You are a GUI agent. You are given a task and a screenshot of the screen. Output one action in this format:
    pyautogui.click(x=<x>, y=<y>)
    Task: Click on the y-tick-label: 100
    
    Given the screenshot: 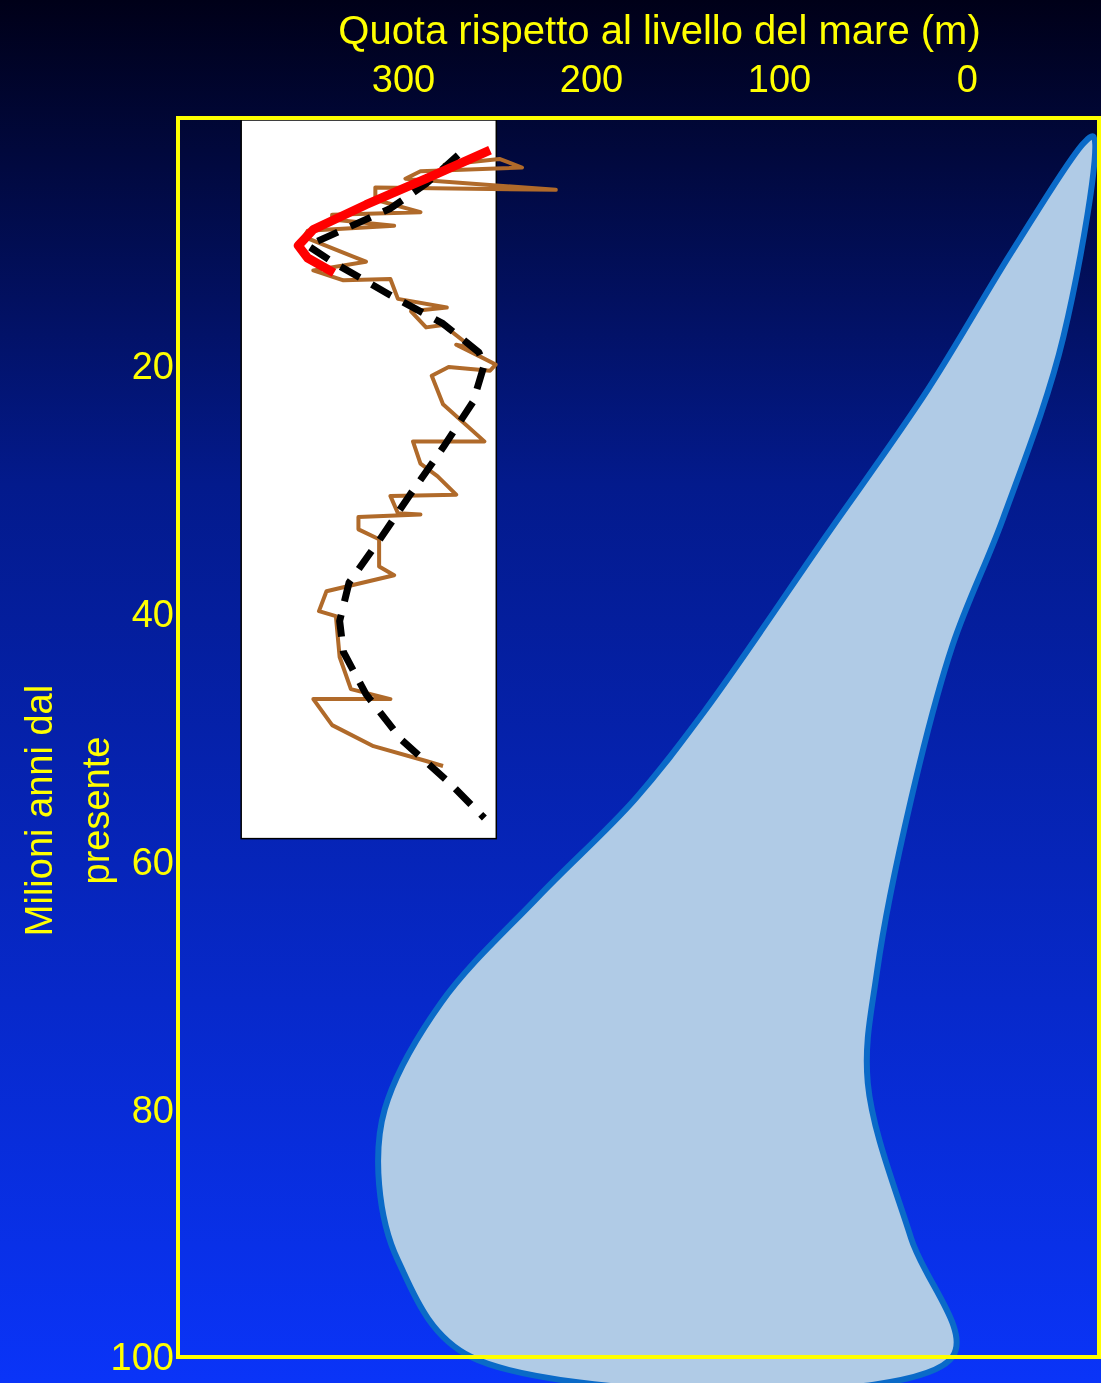 What is the action you would take?
    pyautogui.click(x=142, y=1357)
    